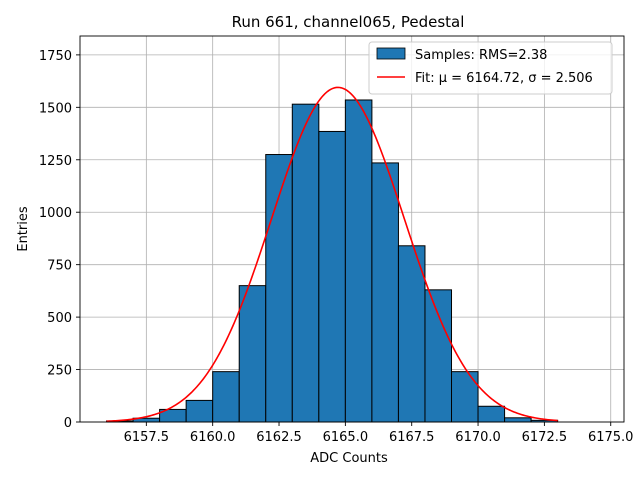 The height and width of the screenshot is (480, 640). What do you see at coordinates (545, 437) in the screenshot?
I see `x-tick-label-6: 6172.5` at bounding box center [545, 437].